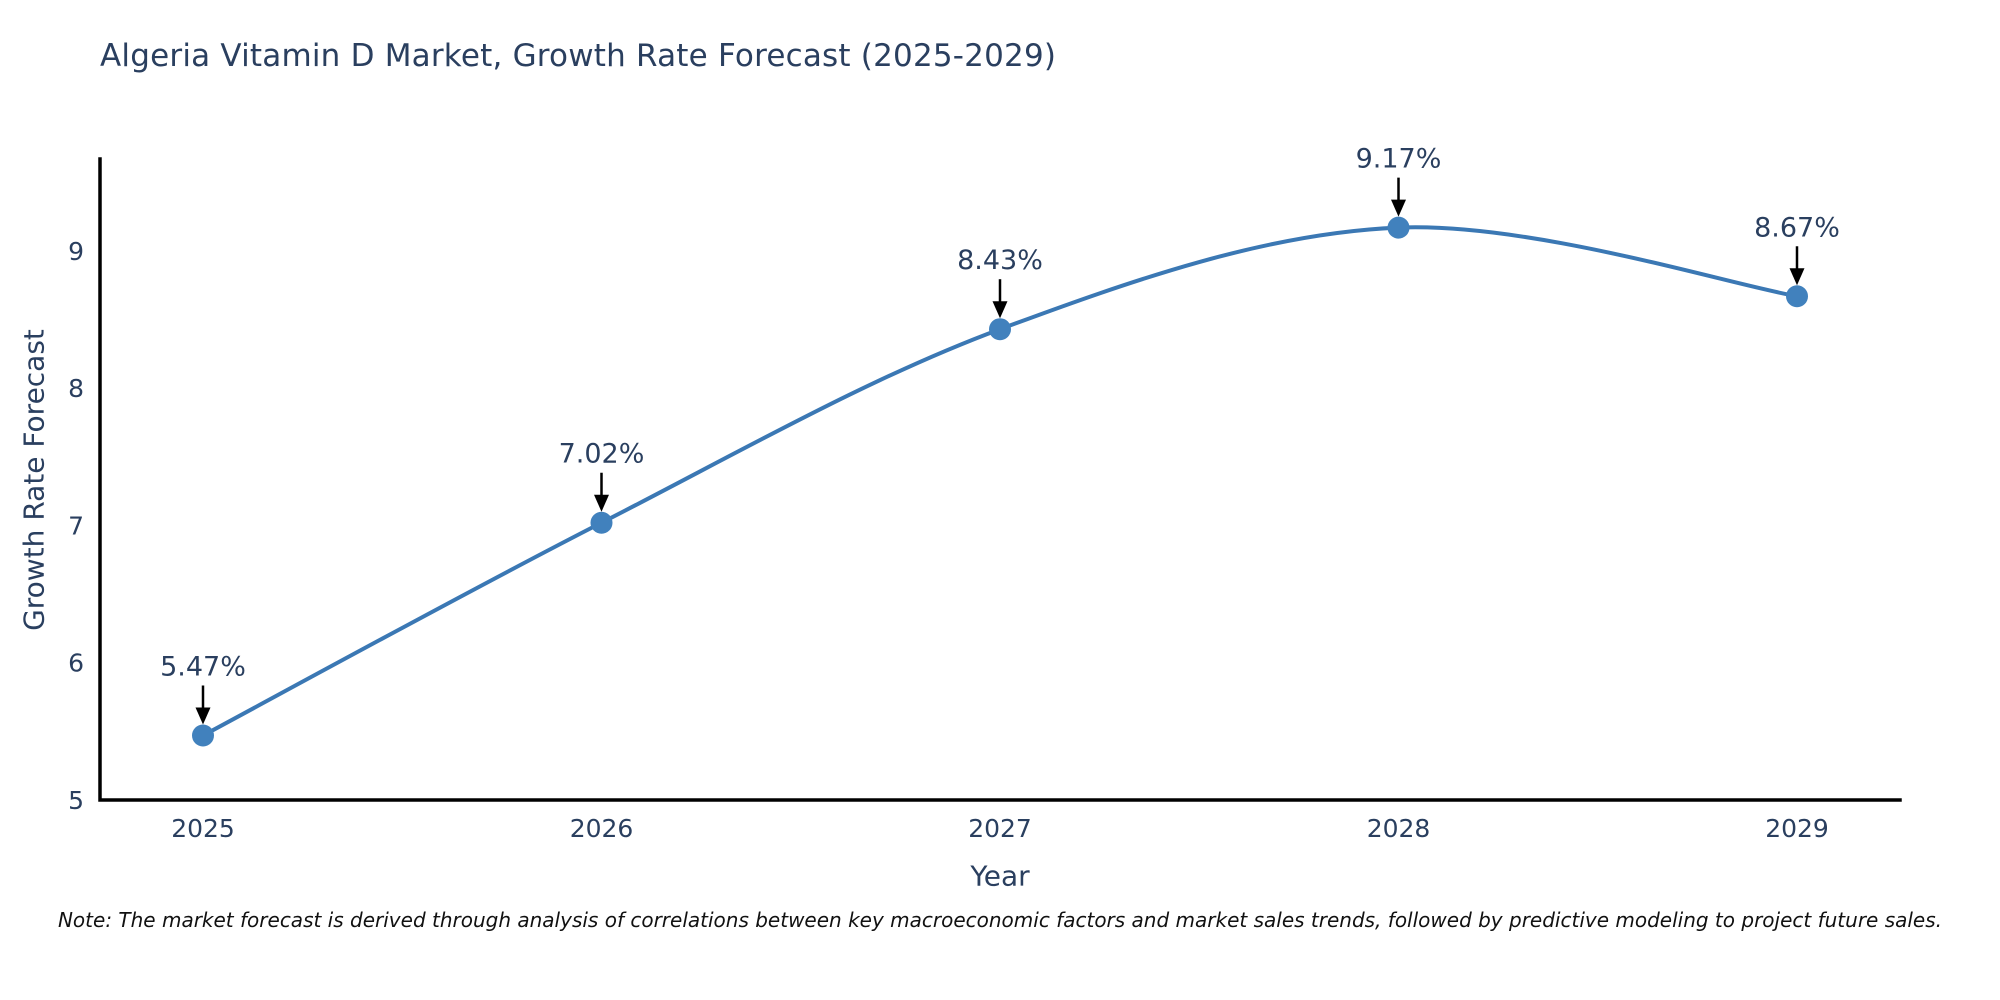 Image resolution: width=2000 pixels, height=1000 pixels. I want to click on point-value-label: 8.43%, so click(1000, 260).